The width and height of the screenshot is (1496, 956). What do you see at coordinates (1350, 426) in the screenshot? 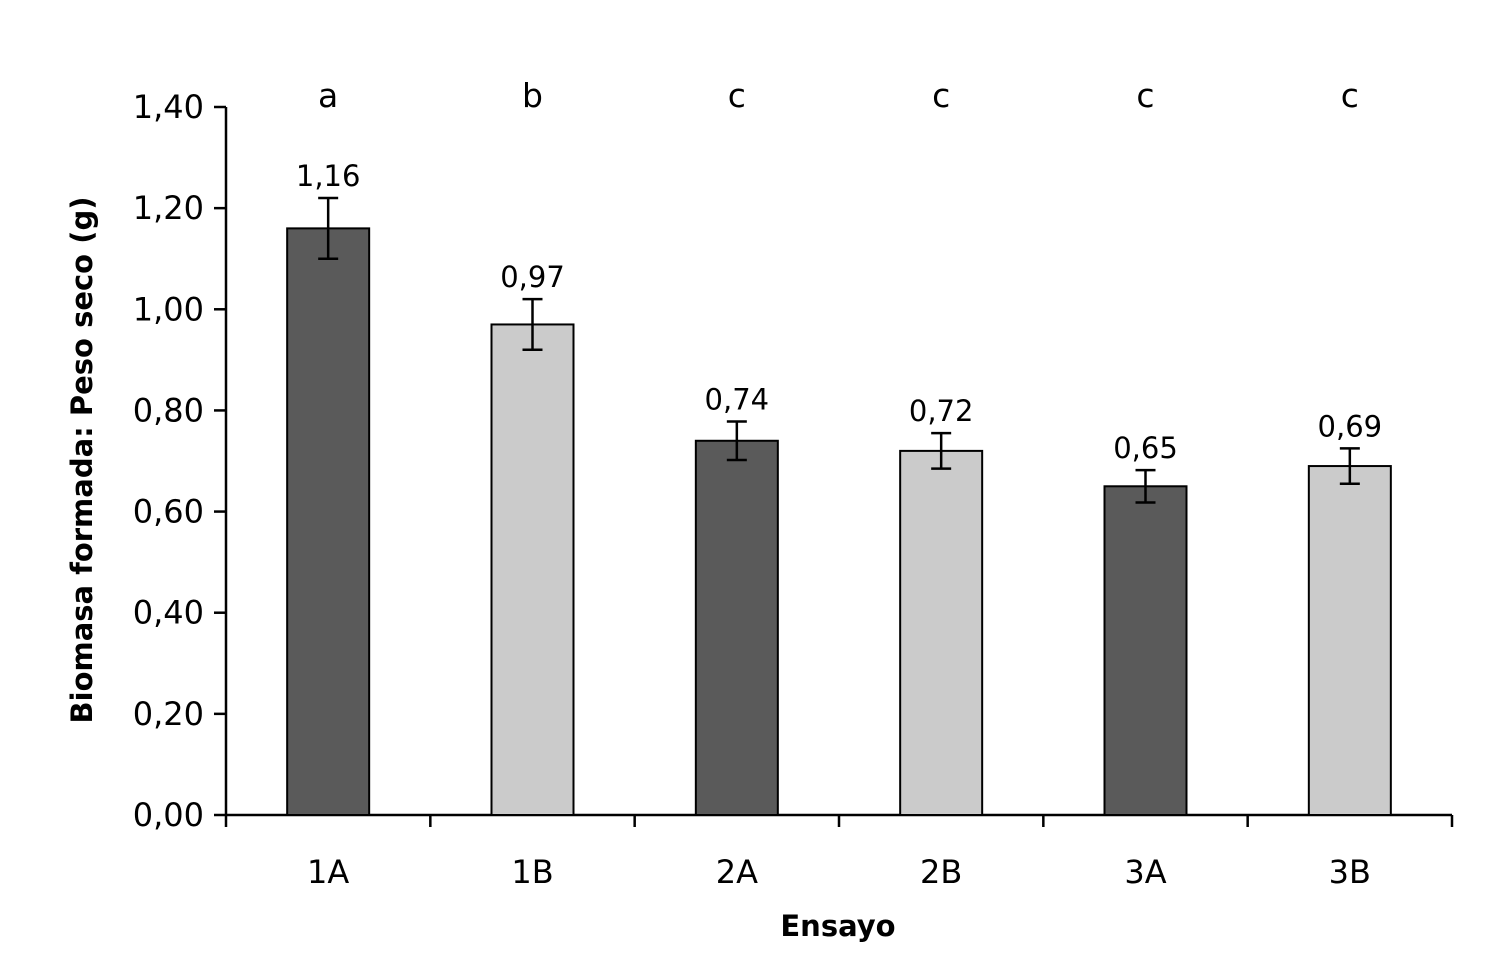
I see `data-label: 0,69` at bounding box center [1350, 426].